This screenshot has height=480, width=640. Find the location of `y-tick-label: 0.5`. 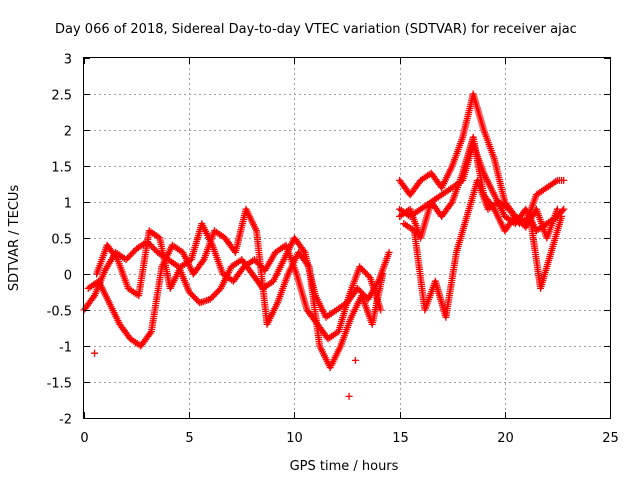

y-tick-label: 0.5 is located at coordinates (61, 240).